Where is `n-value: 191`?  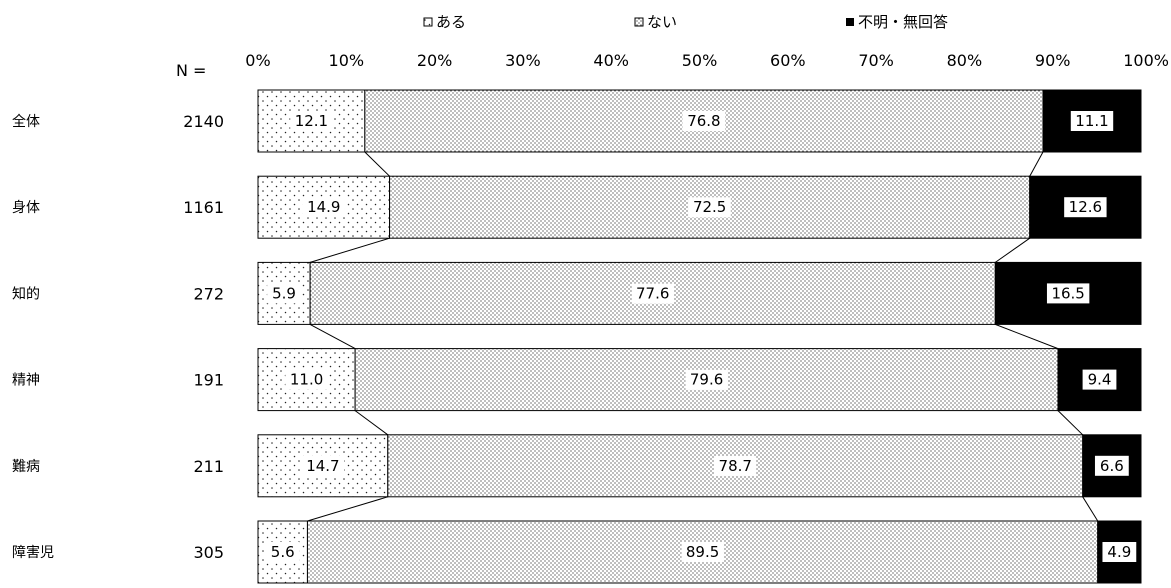
n-value: 191 is located at coordinates (208, 380).